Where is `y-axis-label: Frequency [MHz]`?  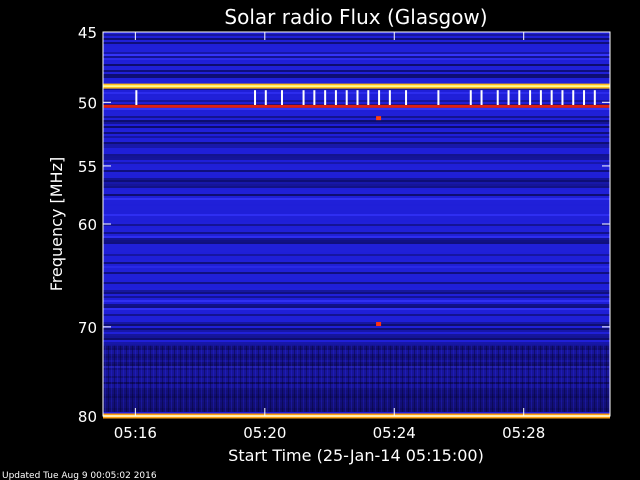 y-axis-label: Frequency [MHz] is located at coordinates (56, 224).